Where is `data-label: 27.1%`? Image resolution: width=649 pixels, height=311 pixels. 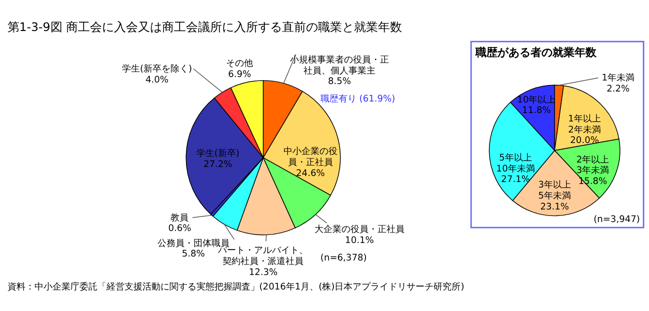 data-label: 27.1% is located at coordinates (515, 180).